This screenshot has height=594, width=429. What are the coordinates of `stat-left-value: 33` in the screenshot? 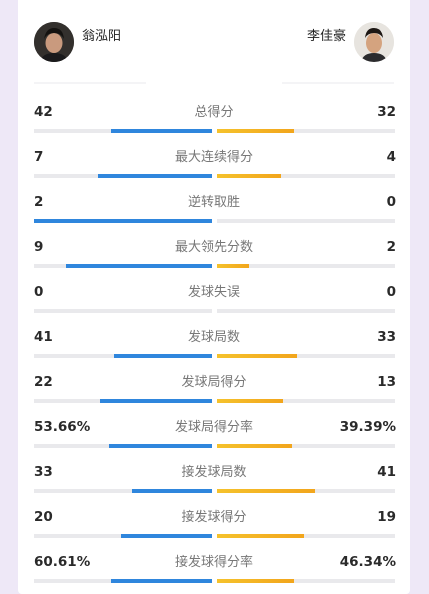 It's located at (43, 472).